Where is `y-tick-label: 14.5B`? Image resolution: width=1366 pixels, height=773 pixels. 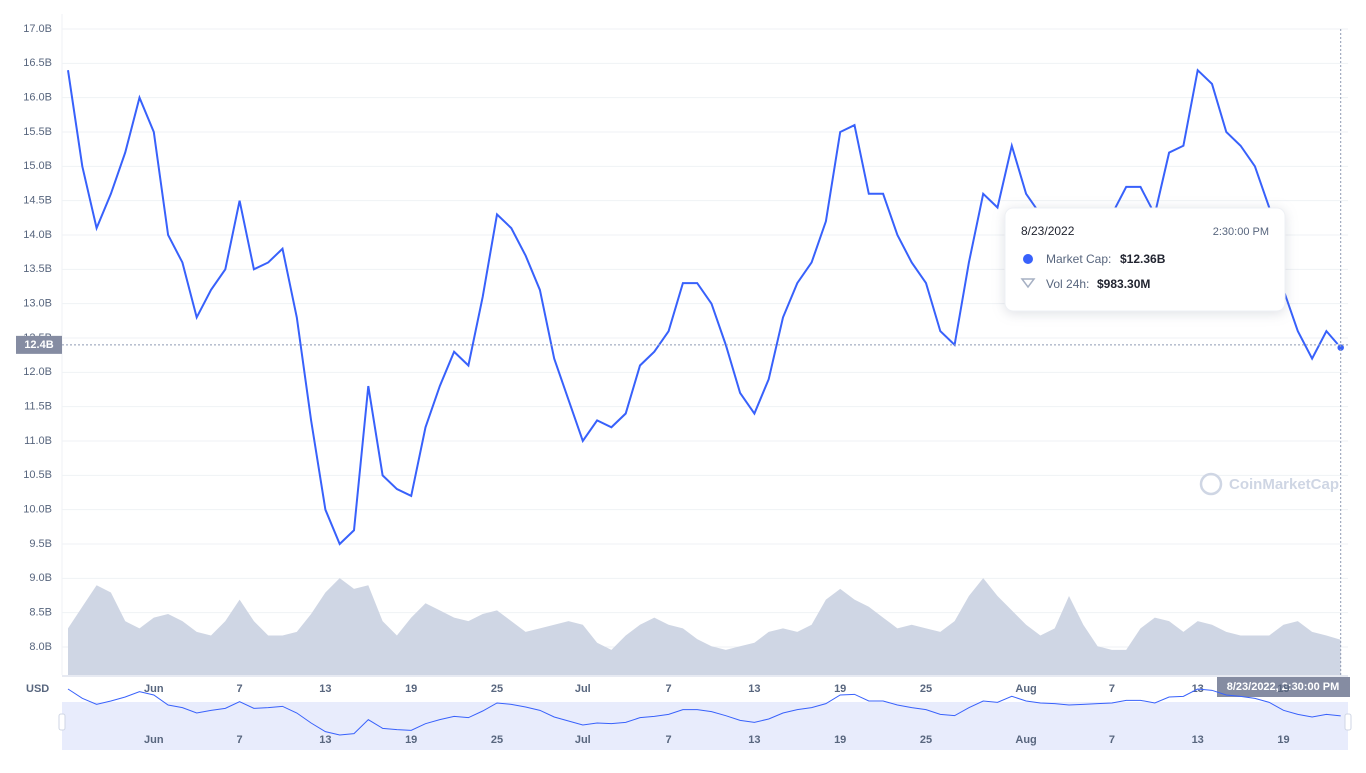 y-tick-label: 14.5B is located at coordinates (37, 201).